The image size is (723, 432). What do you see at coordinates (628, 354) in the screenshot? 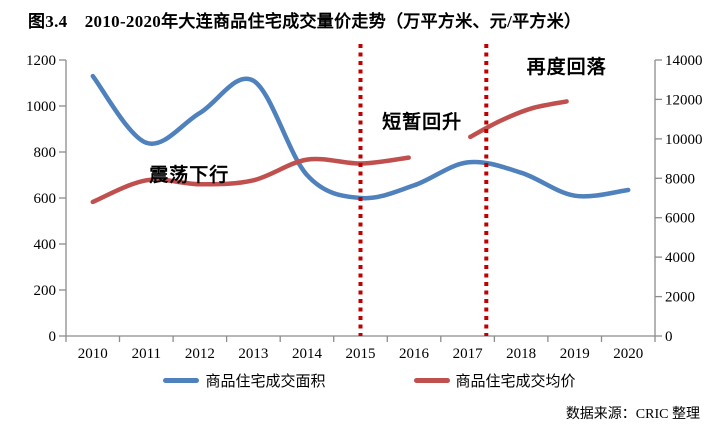
I see `x-axis-year-label: 2020` at bounding box center [628, 354].